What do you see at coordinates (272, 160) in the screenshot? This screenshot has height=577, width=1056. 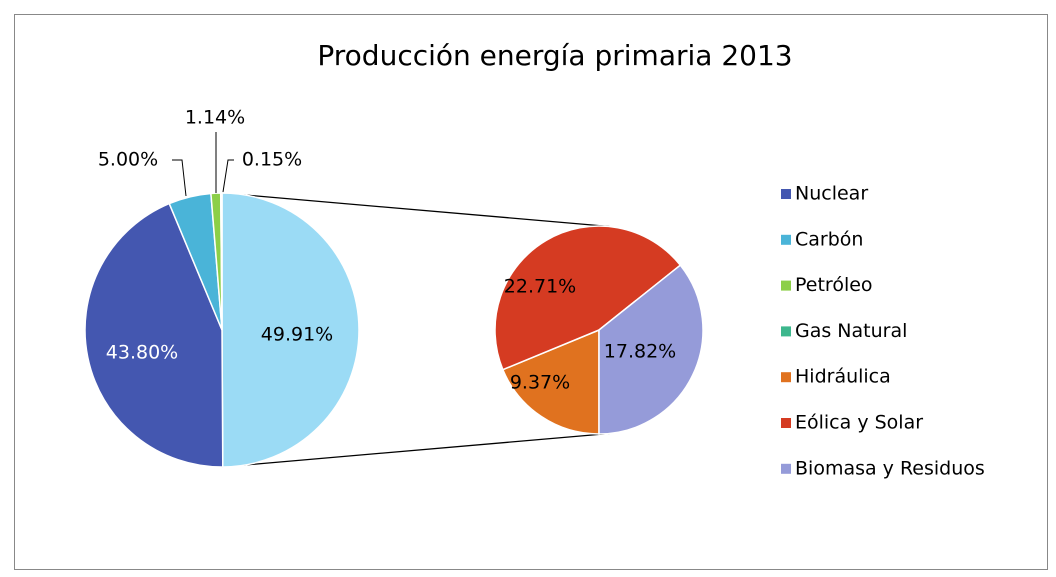 I see `data-label: 0.15%` at bounding box center [272, 160].